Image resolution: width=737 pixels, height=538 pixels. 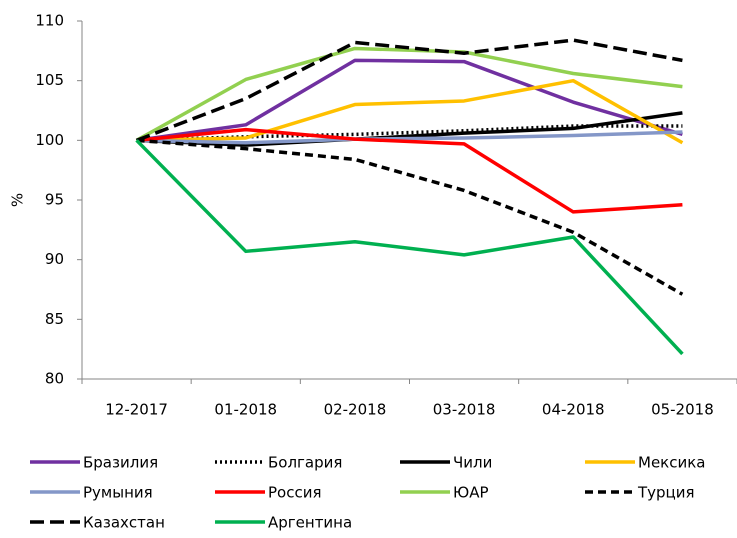 What do you see at coordinates (472, 463) in the screenshot?
I see `legend-label: Чили` at bounding box center [472, 463].